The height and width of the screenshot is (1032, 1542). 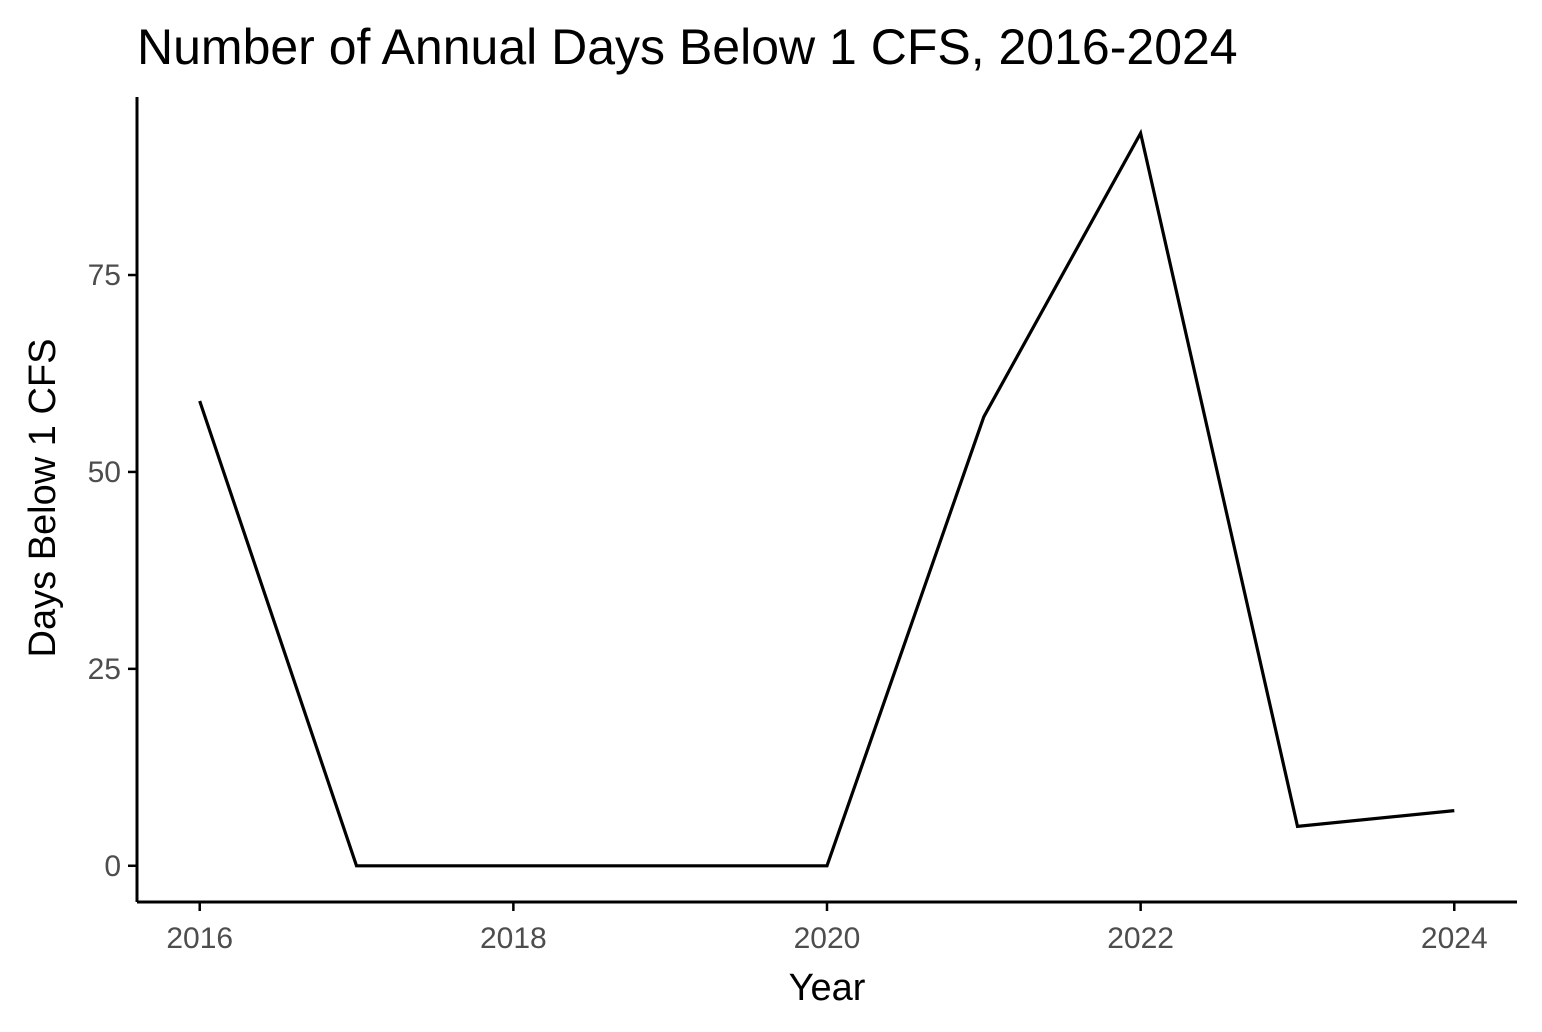 I want to click on x-tick-label: 2022, so click(x=1140, y=938).